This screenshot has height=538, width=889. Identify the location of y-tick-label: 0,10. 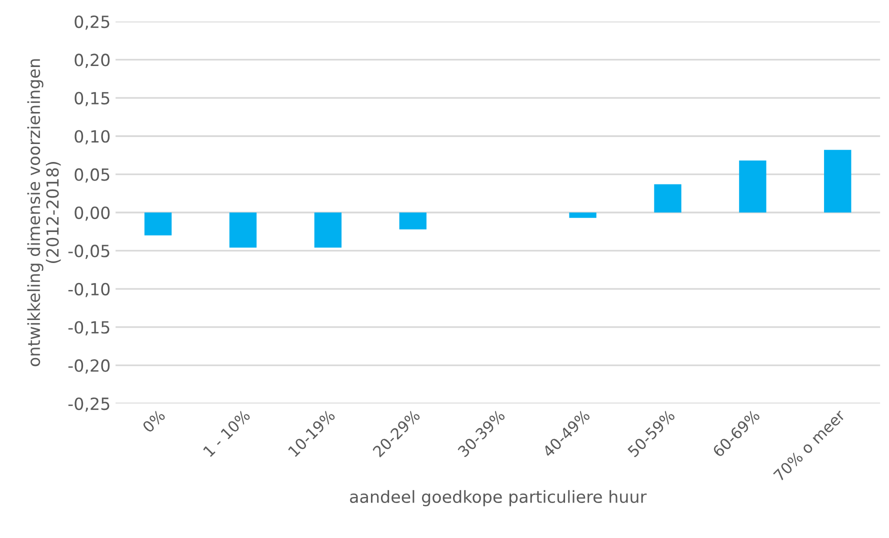
(92, 137).